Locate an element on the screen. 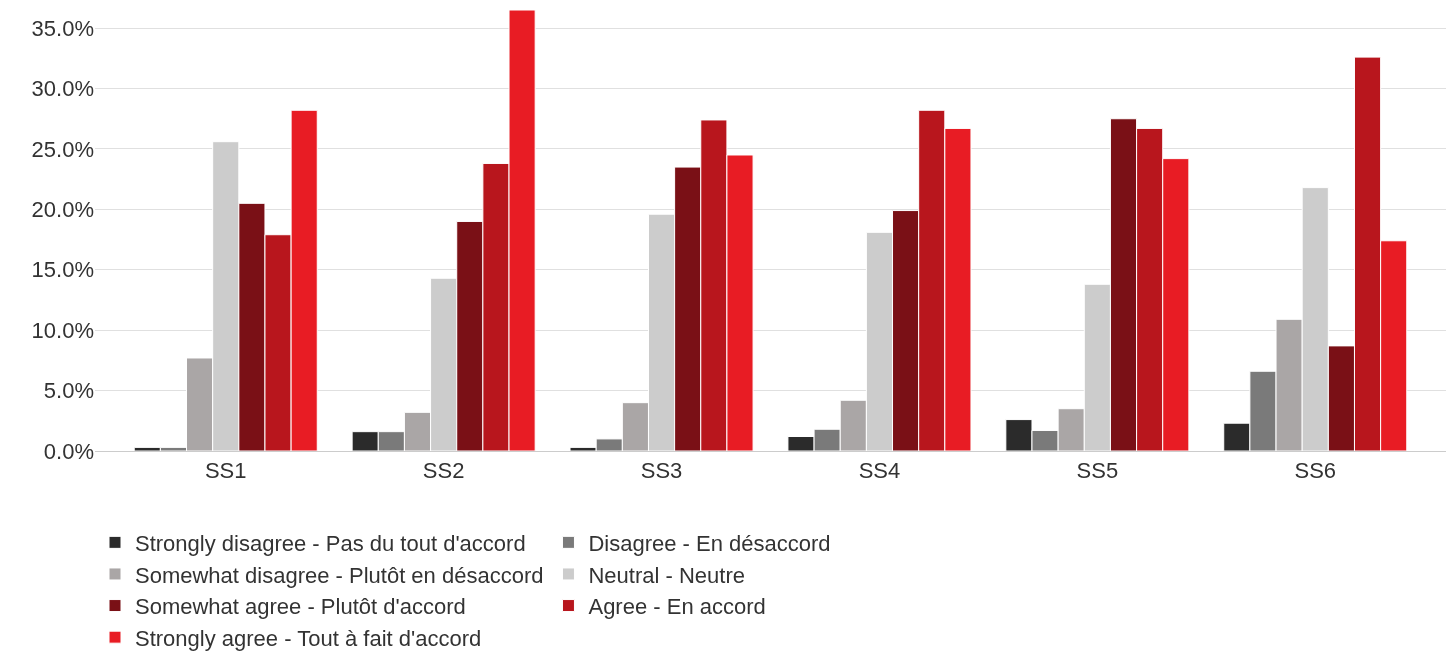 The width and height of the screenshot is (1456, 669). legend-label: Somewhat disagree - Plutôt en désaccord is located at coordinates (339, 575).